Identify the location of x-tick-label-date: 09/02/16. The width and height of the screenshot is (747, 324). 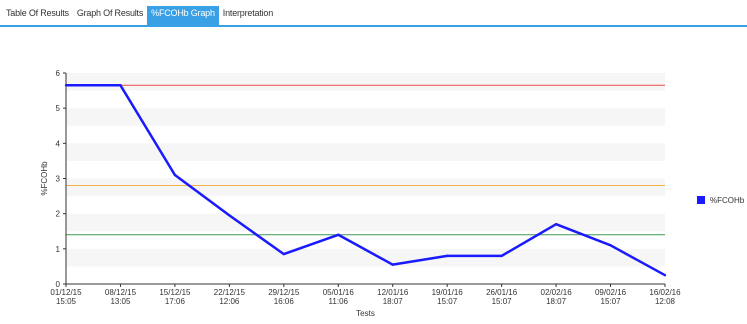
(611, 292).